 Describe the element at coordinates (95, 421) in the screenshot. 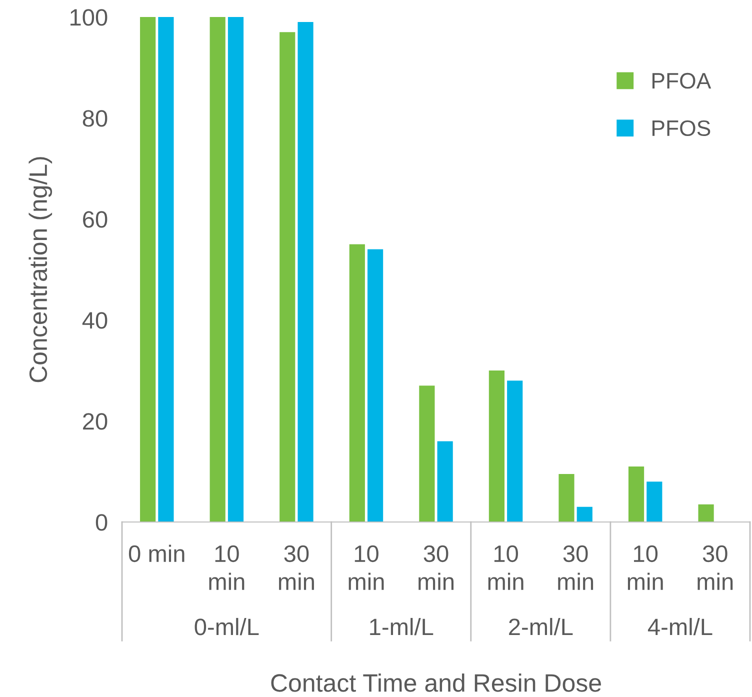

I see `y-tick-label: 20` at that location.